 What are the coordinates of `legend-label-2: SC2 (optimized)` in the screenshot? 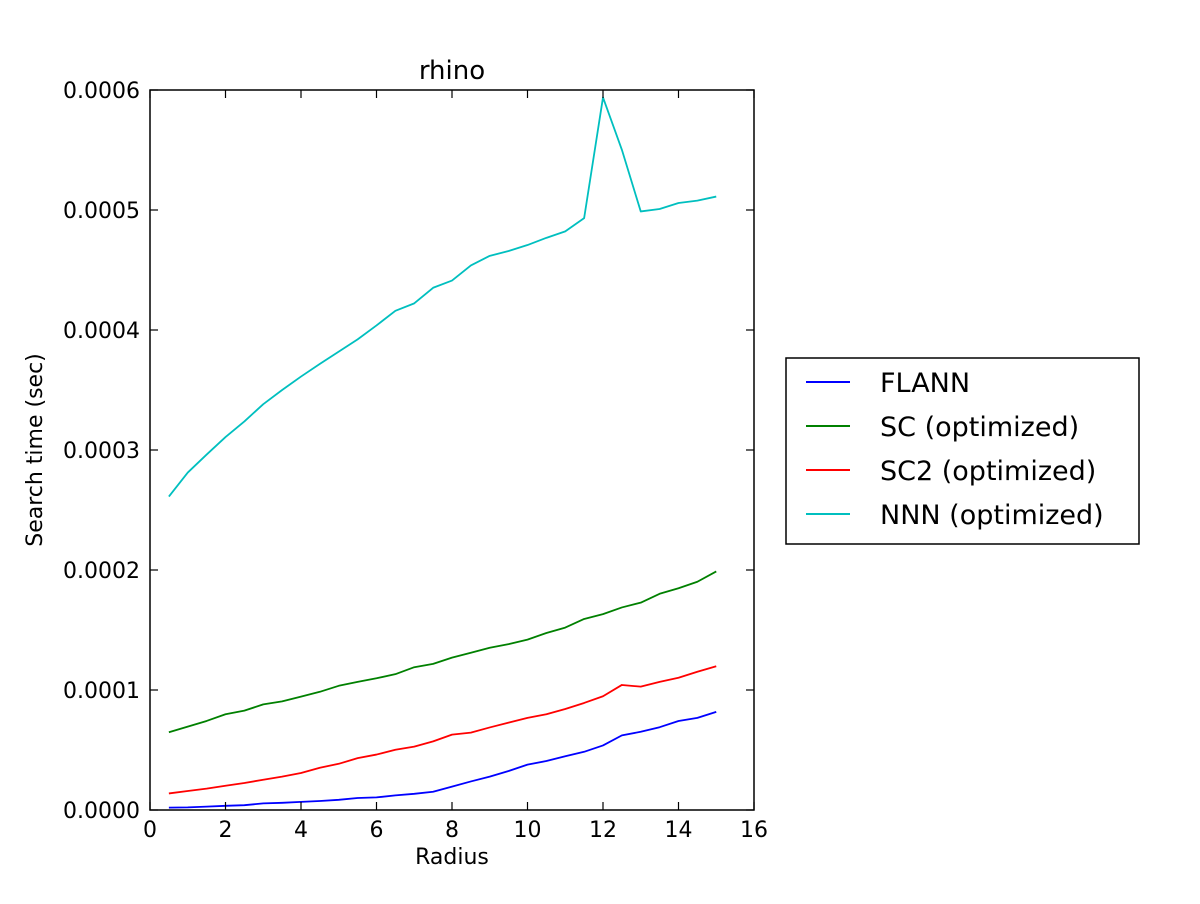 It's located at (988, 471).